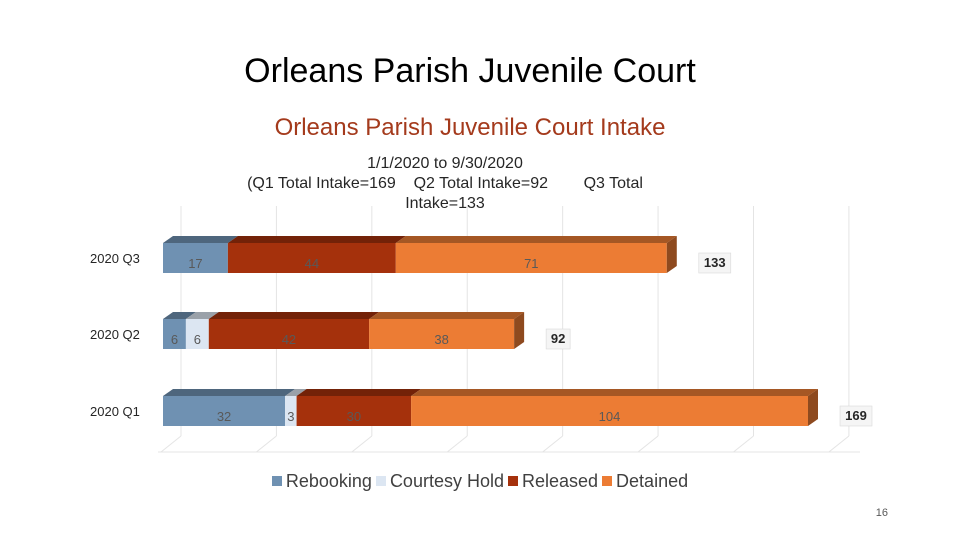 Image resolution: width=960 pixels, height=540 pixels. What do you see at coordinates (115, 411) in the screenshot?
I see `category-label: 2020 Q1` at bounding box center [115, 411].